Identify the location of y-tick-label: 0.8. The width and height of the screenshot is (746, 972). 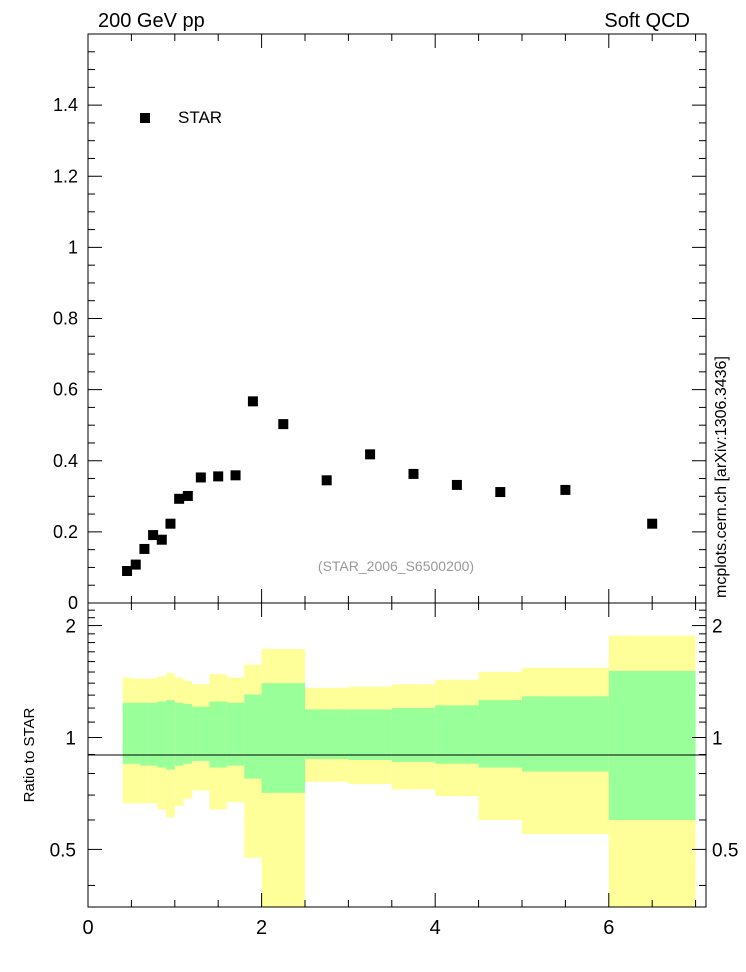
(65, 319).